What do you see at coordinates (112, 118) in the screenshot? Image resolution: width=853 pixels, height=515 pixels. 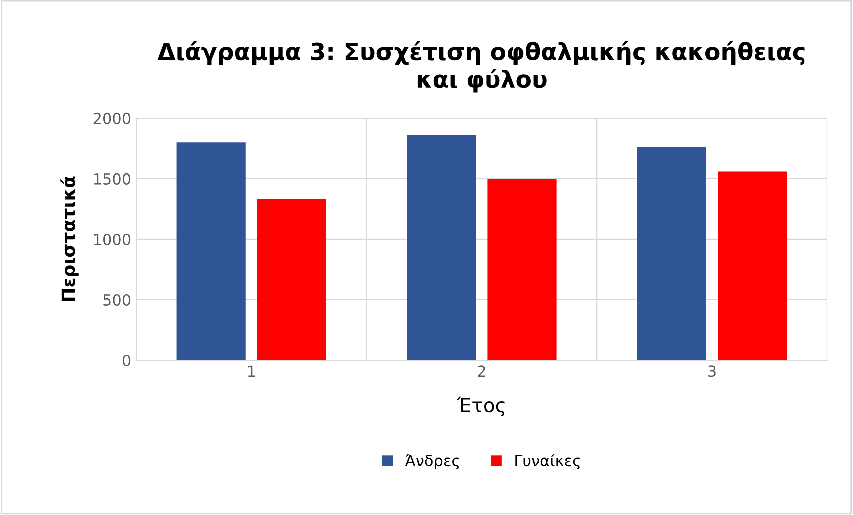 I see `y-tick-label: 2000` at bounding box center [112, 118].